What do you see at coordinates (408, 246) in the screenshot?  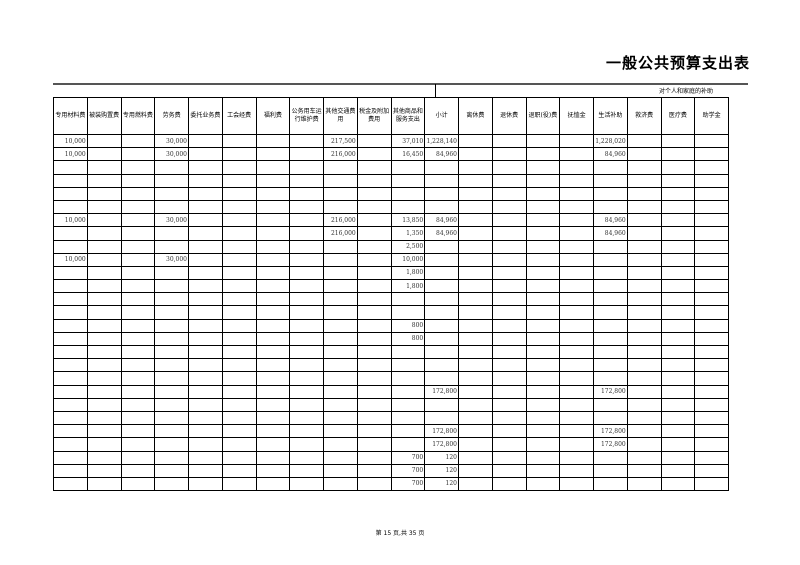 I see `table-cell: 2,500` at bounding box center [408, 246].